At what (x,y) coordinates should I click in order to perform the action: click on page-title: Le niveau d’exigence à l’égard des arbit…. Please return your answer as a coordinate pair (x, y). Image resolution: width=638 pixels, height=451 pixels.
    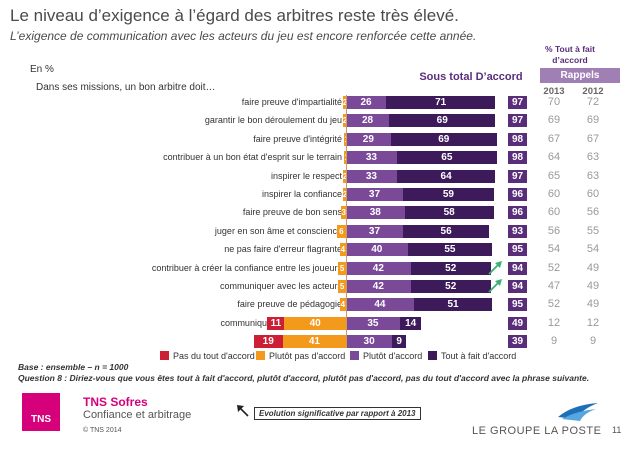
    Looking at the image, I should click on (234, 15).